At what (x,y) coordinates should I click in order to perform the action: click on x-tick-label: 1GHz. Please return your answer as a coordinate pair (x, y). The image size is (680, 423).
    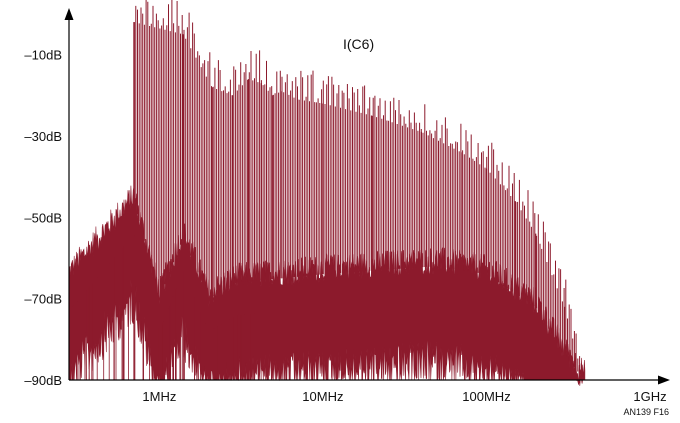
    Looking at the image, I should click on (649, 396).